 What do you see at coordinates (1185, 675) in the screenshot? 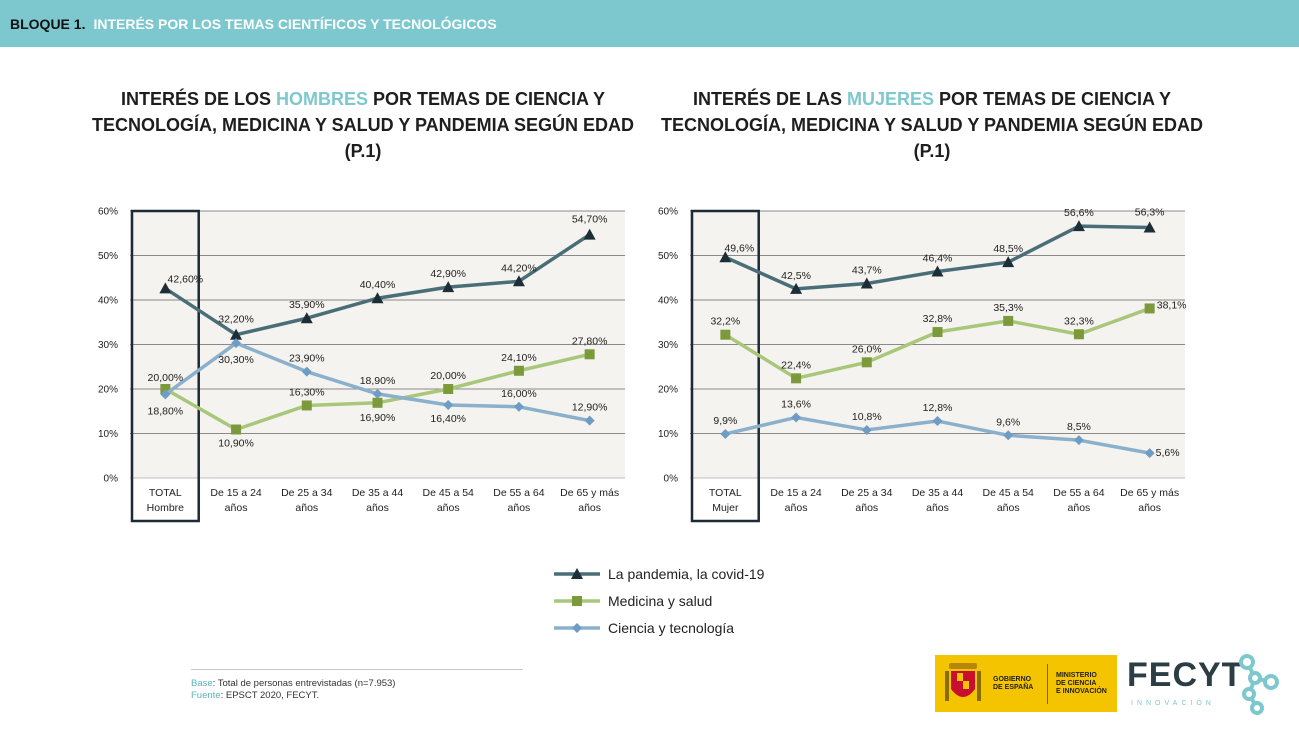
I see `fecyt-name: FECYT` at bounding box center [1185, 675].